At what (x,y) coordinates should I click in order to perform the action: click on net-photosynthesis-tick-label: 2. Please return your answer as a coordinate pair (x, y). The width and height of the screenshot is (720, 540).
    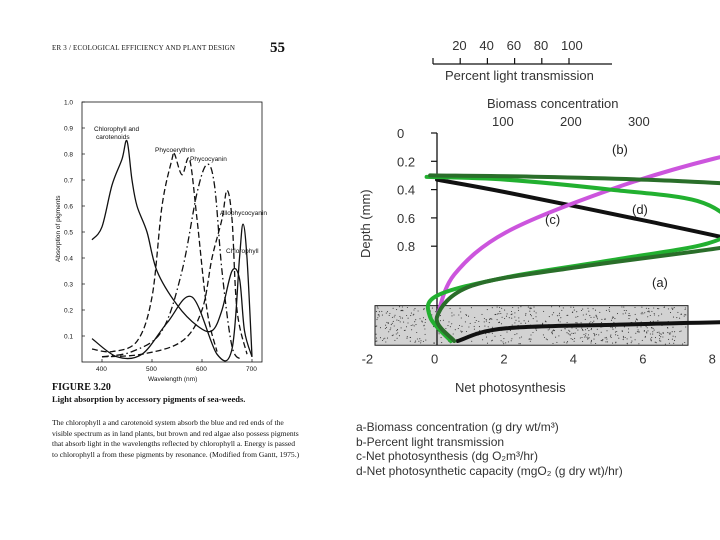
    Looking at the image, I should click on (503, 358).